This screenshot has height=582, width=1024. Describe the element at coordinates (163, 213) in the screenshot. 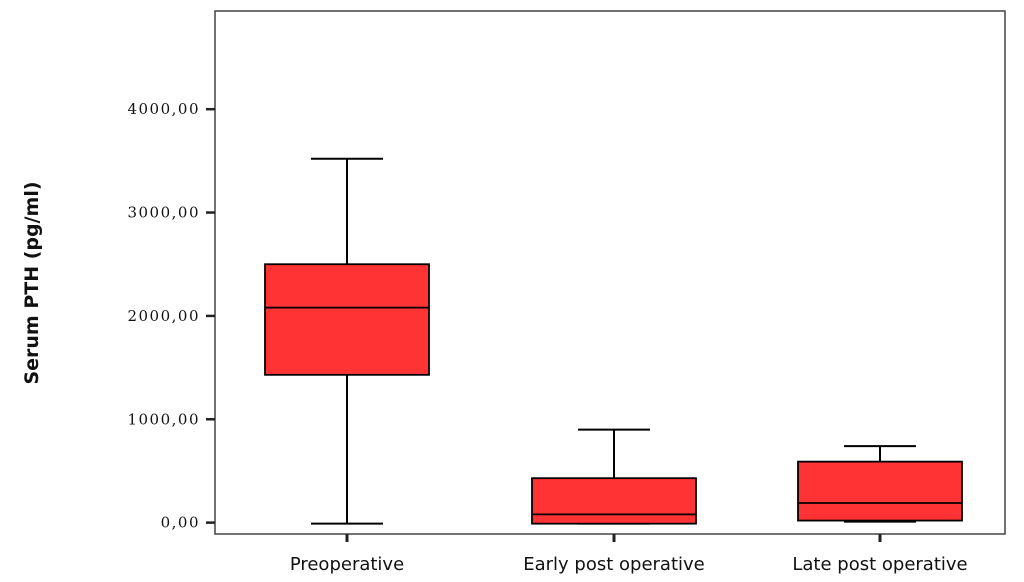

I see `y-tick-label: 3000,00` at that location.